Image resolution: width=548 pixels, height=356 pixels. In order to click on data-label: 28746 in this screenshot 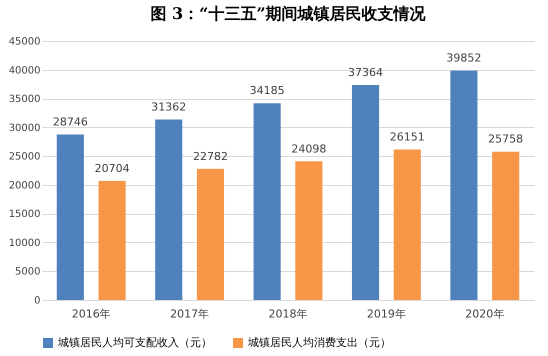, I will do `click(70, 122)`.